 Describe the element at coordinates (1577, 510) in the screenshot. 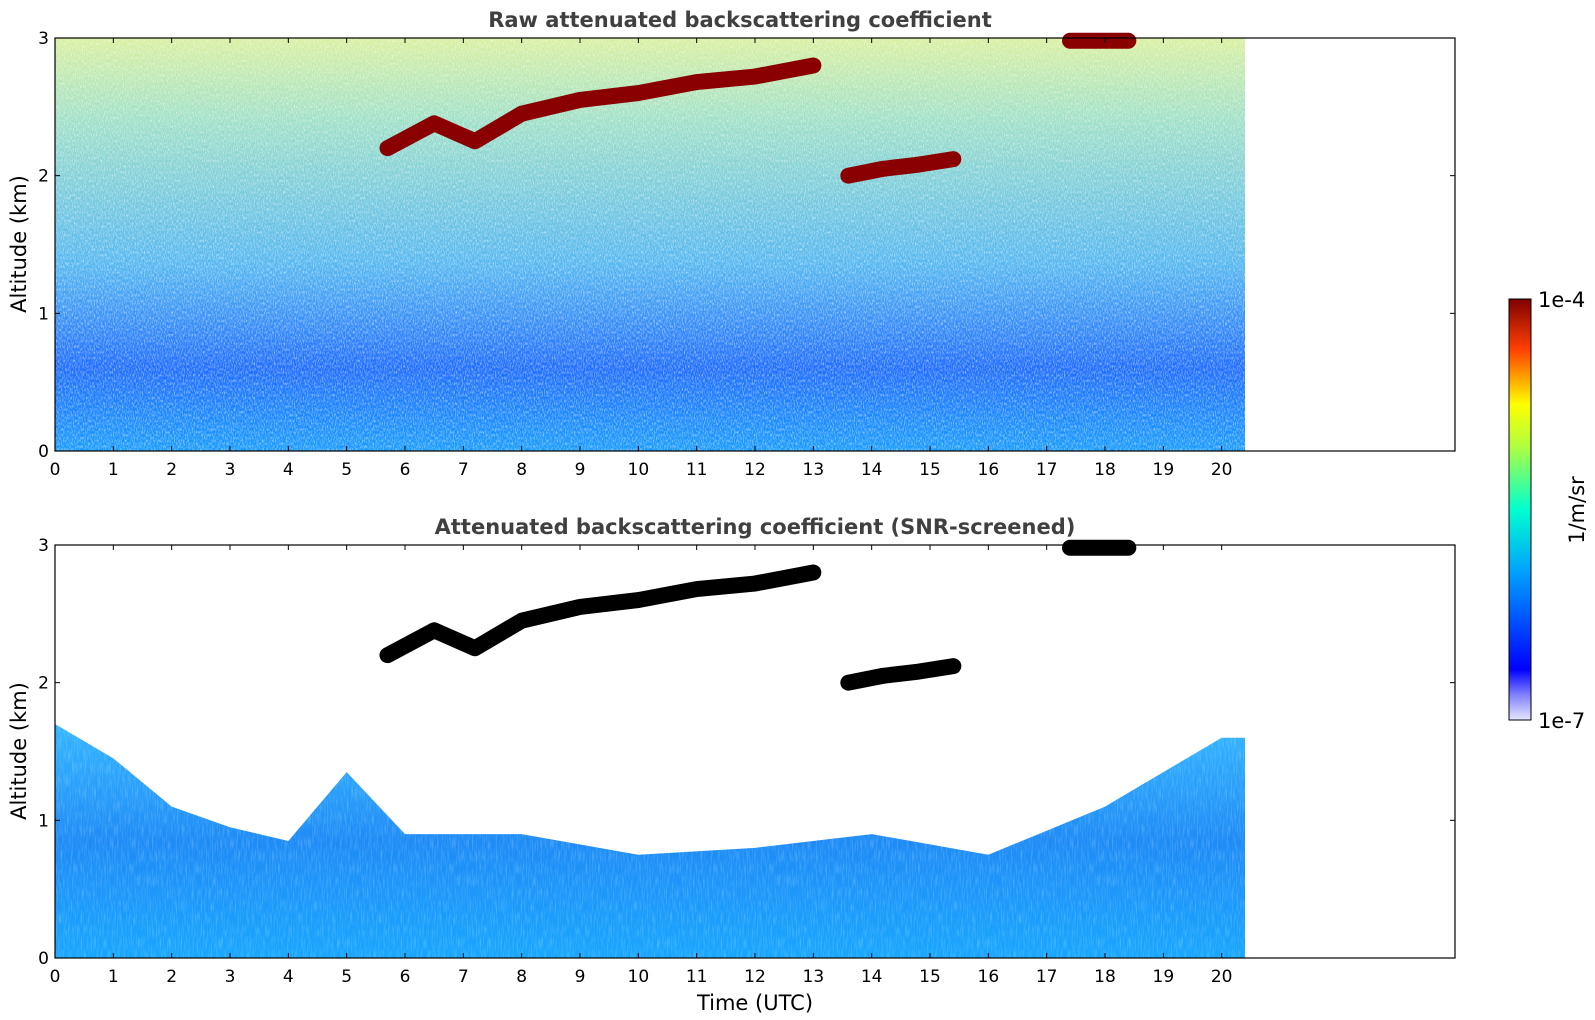

I see `colorbar-unit-label: 1/m/sr` at that location.